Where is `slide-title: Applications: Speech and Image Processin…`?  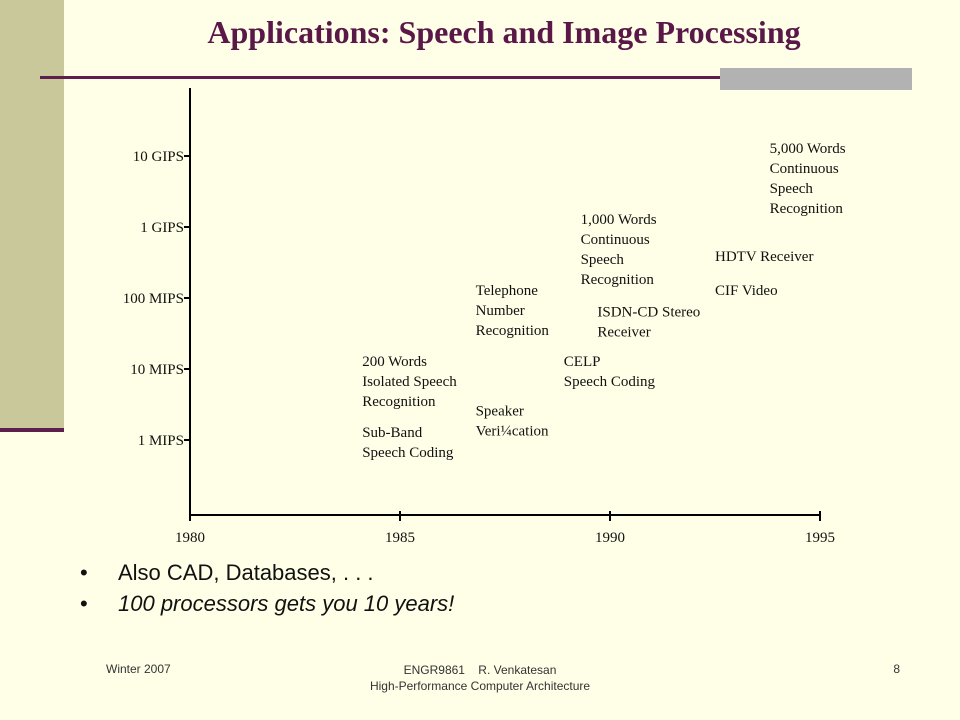
slide-title: Applications: Speech and Image Processin… is located at coordinates (504, 32).